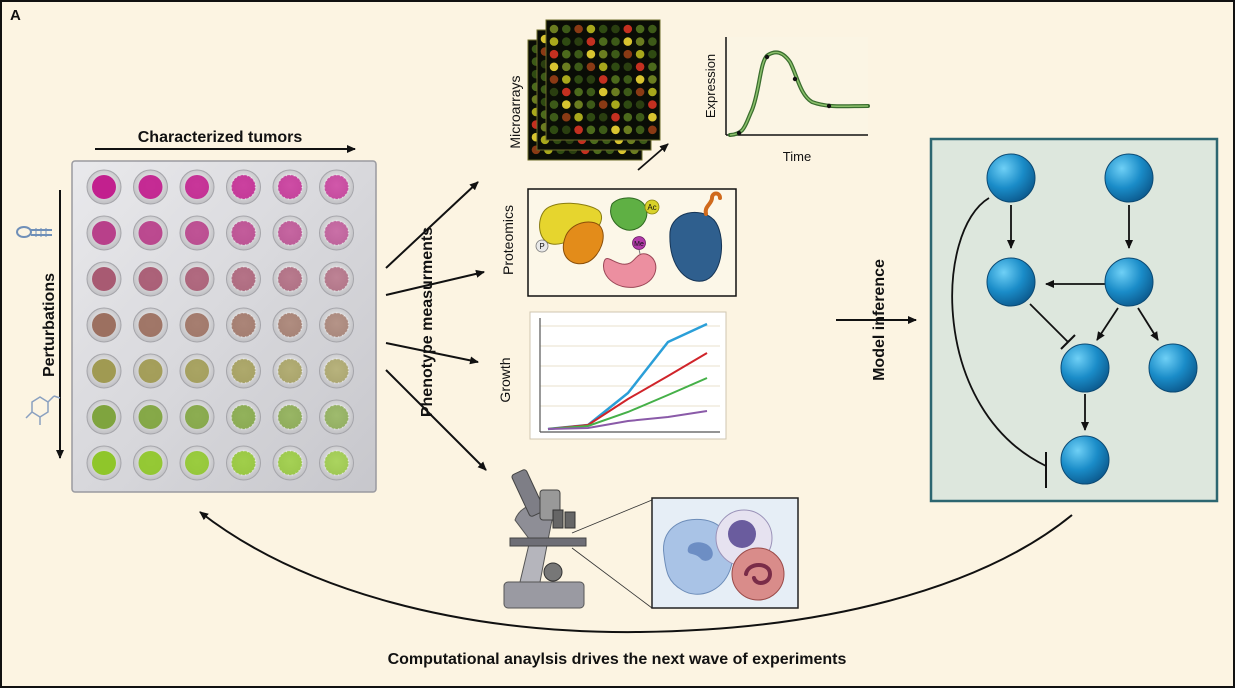 This screenshot has width=1235, height=688. I want to click on cell-blue, so click(698, 556).